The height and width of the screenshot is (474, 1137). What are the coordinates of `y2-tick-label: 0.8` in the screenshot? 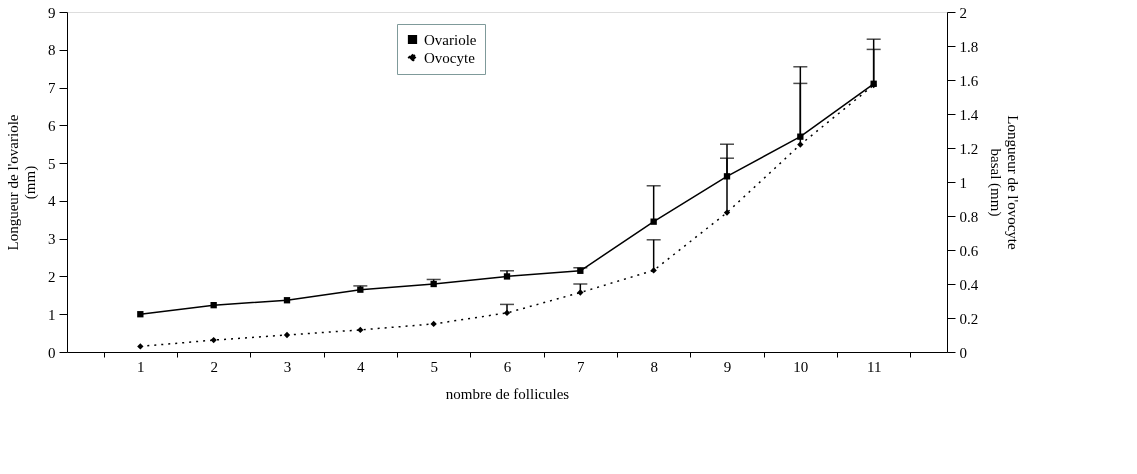 It's located at (969, 216).